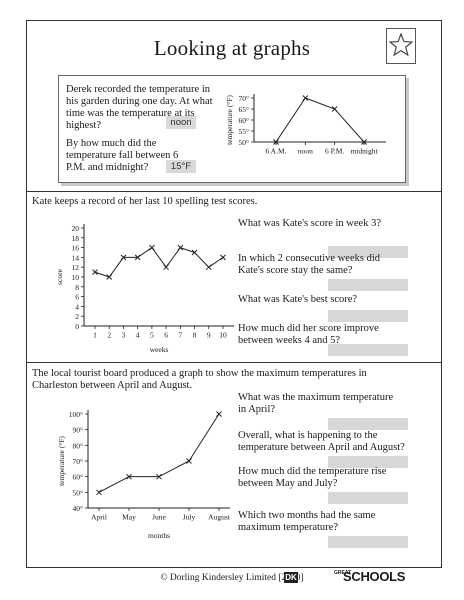 Image resolution: width=464 pixels, height=600 pixels. What do you see at coordinates (76, 414) in the screenshot?
I see `y-tick-label: 100°` at bounding box center [76, 414].